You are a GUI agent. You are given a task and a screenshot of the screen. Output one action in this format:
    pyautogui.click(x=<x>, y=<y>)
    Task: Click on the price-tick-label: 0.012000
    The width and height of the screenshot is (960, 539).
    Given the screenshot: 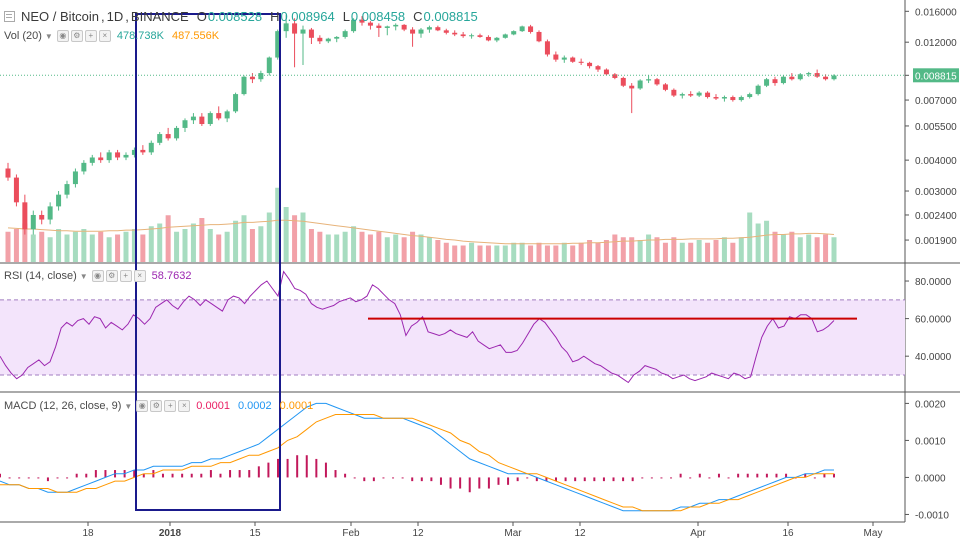 What is the action you would take?
    pyautogui.click(x=936, y=43)
    